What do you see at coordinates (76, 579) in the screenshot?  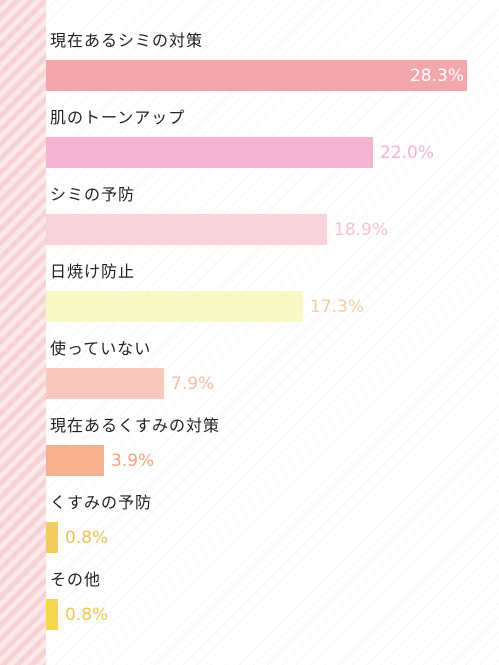 I see `category-label: その他` at bounding box center [76, 579].